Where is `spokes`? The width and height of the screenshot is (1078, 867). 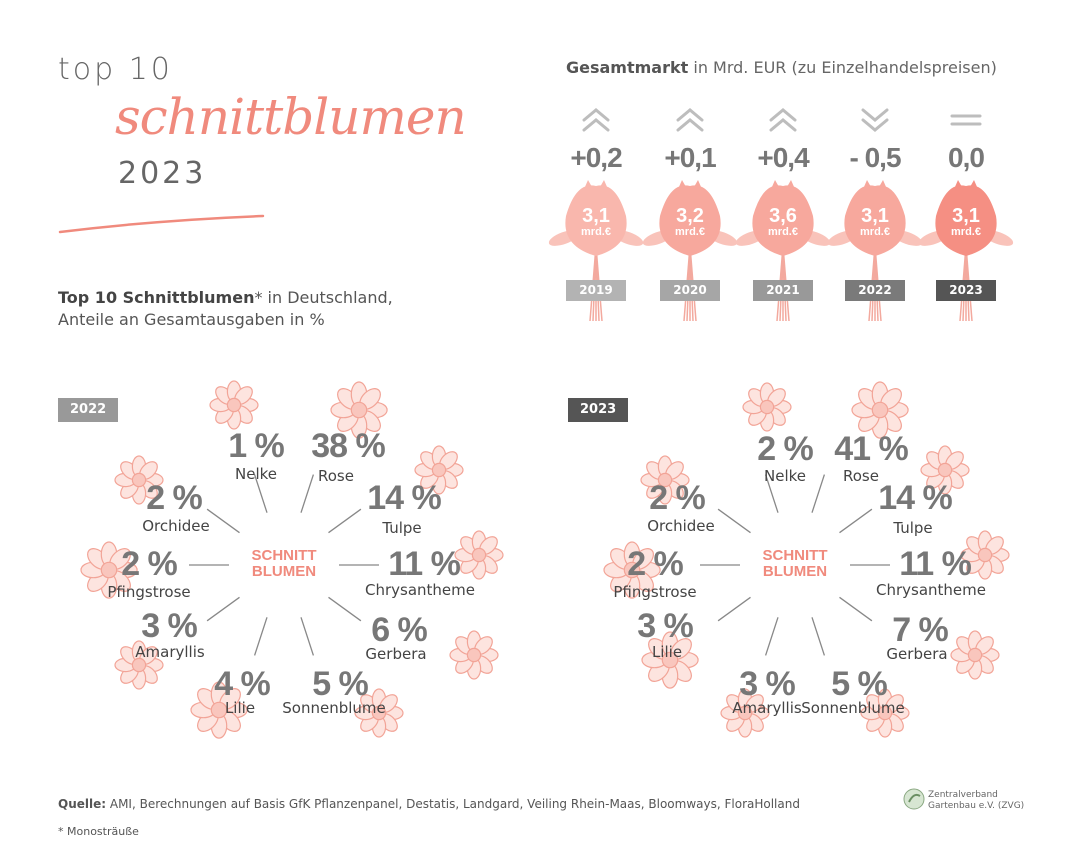 spokes is located at coordinates (284, 565).